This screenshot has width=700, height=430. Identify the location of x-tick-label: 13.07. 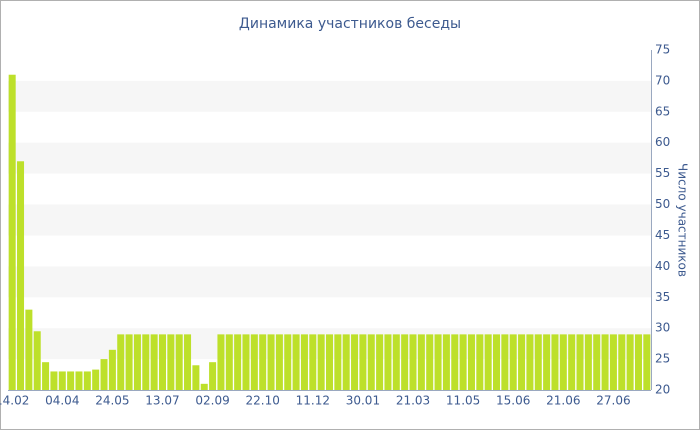
(162, 401).